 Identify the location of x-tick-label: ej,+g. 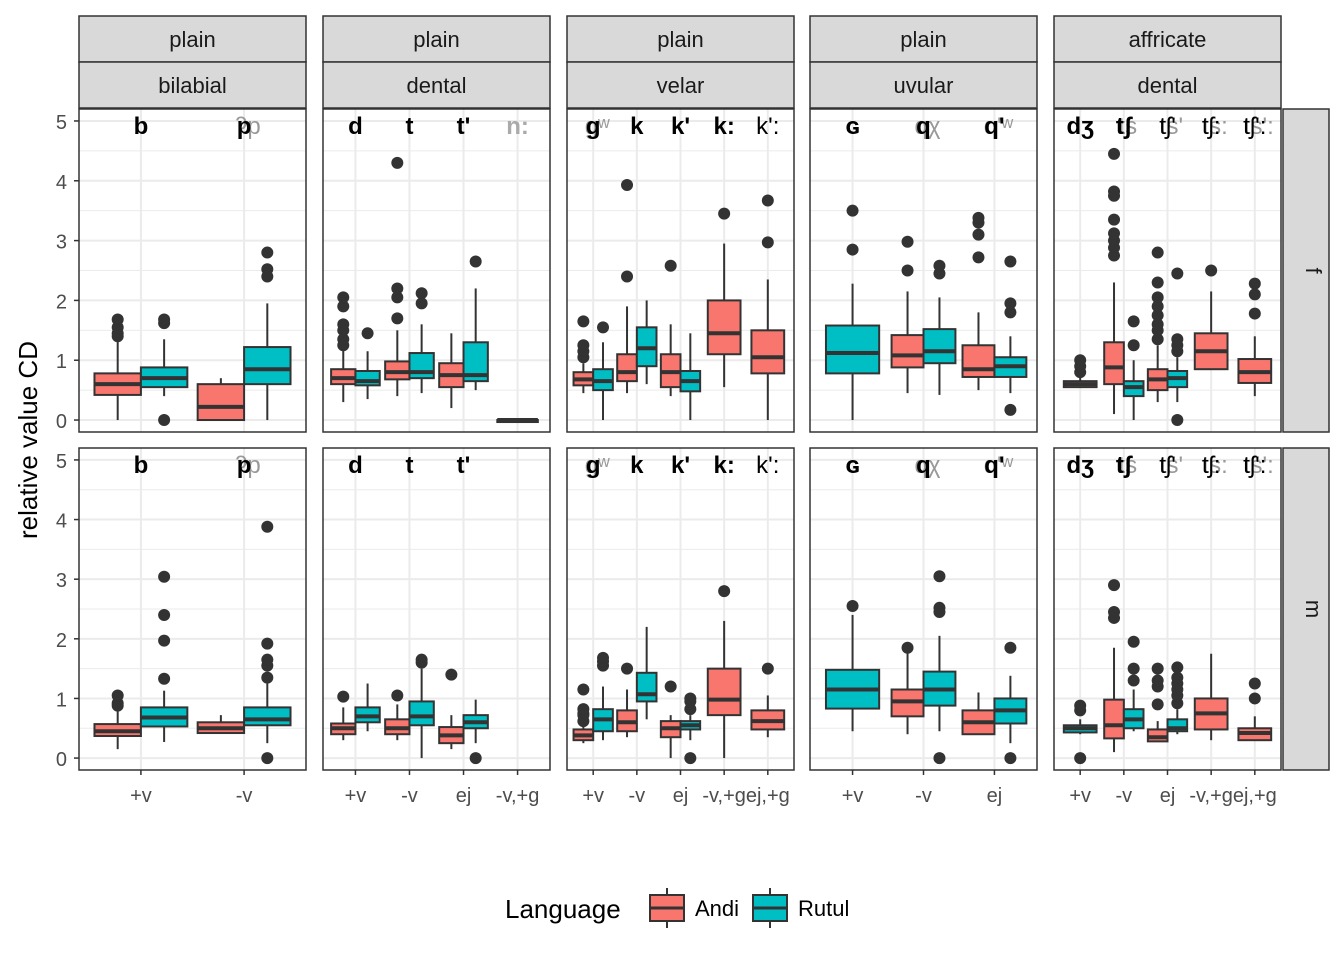
(768, 796).